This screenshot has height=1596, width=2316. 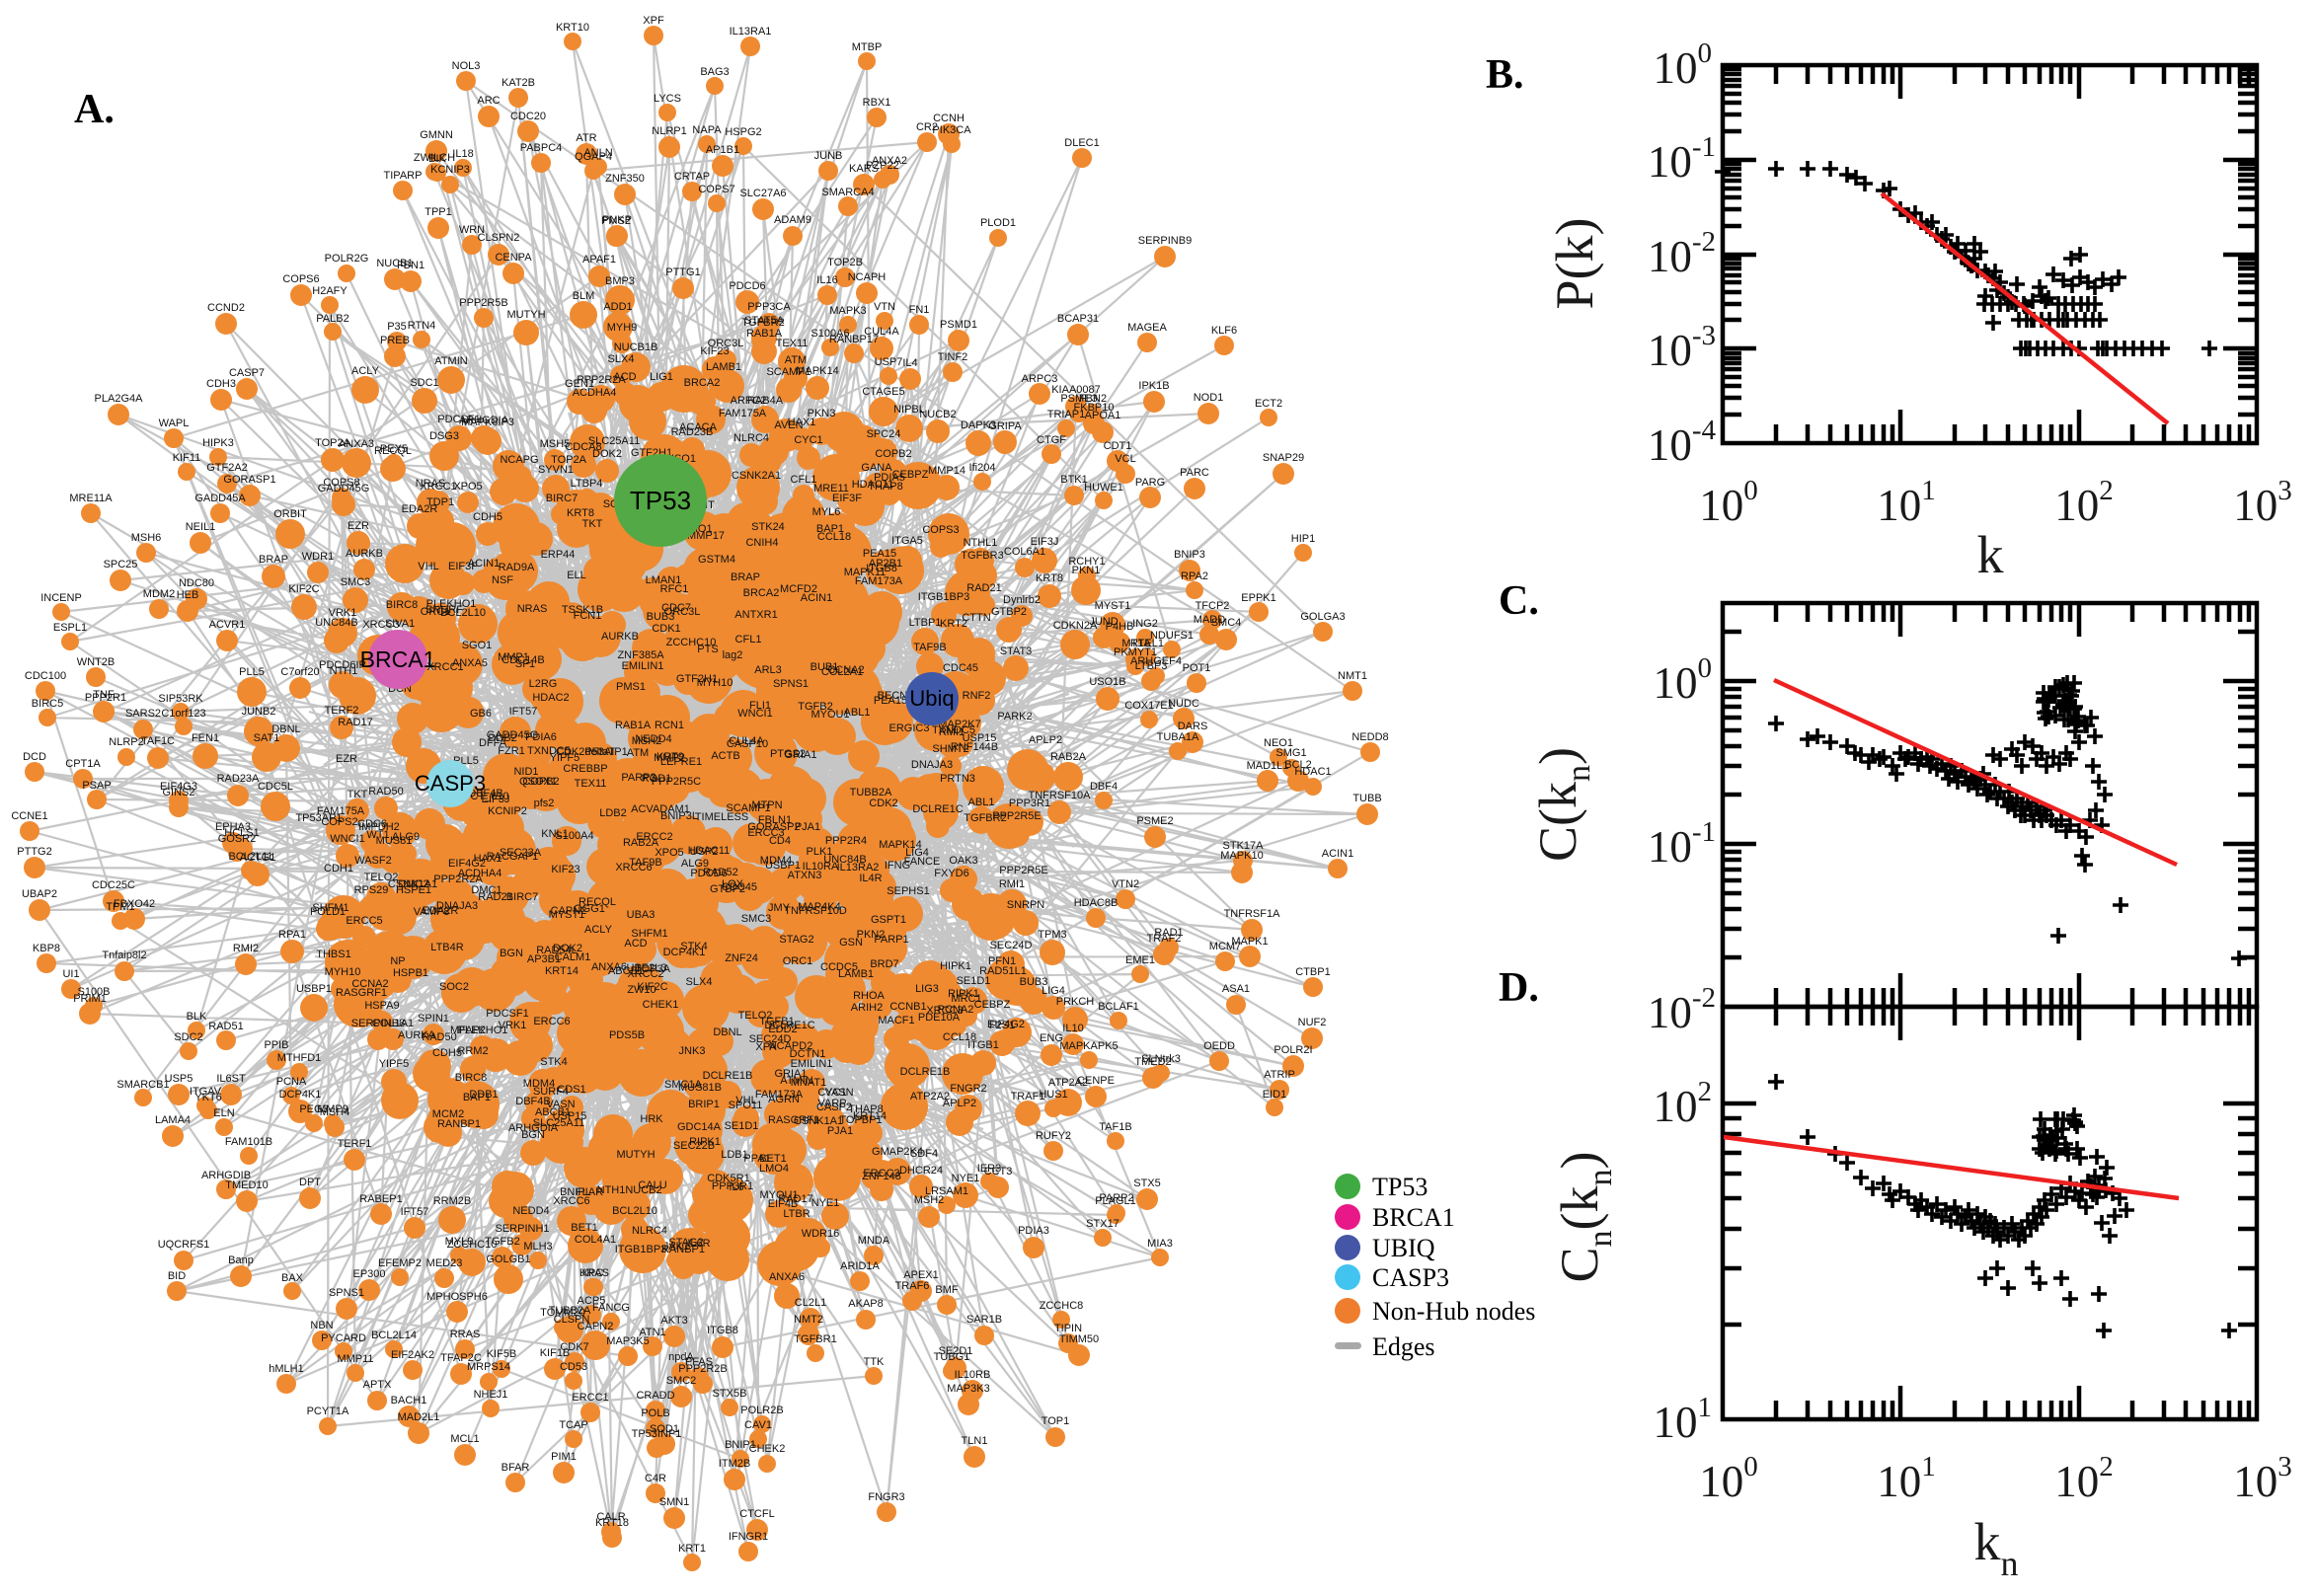 I want to click on svg-text: NDC80, so click(x=196, y=583).